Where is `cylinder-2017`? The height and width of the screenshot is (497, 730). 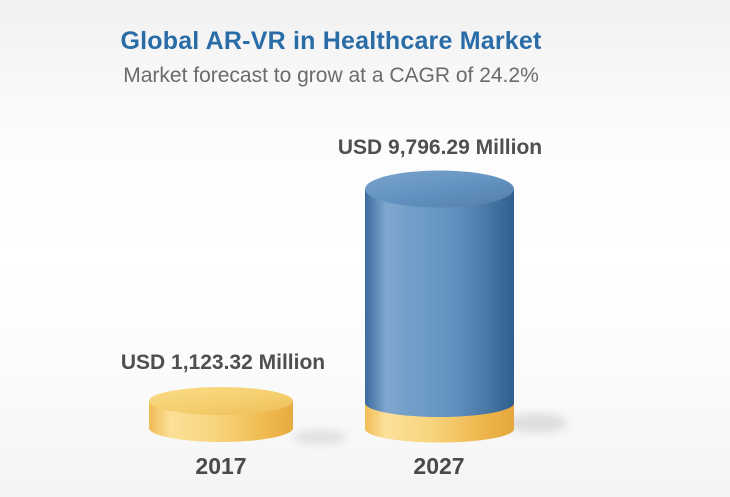
cylinder-2017 is located at coordinates (221, 414).